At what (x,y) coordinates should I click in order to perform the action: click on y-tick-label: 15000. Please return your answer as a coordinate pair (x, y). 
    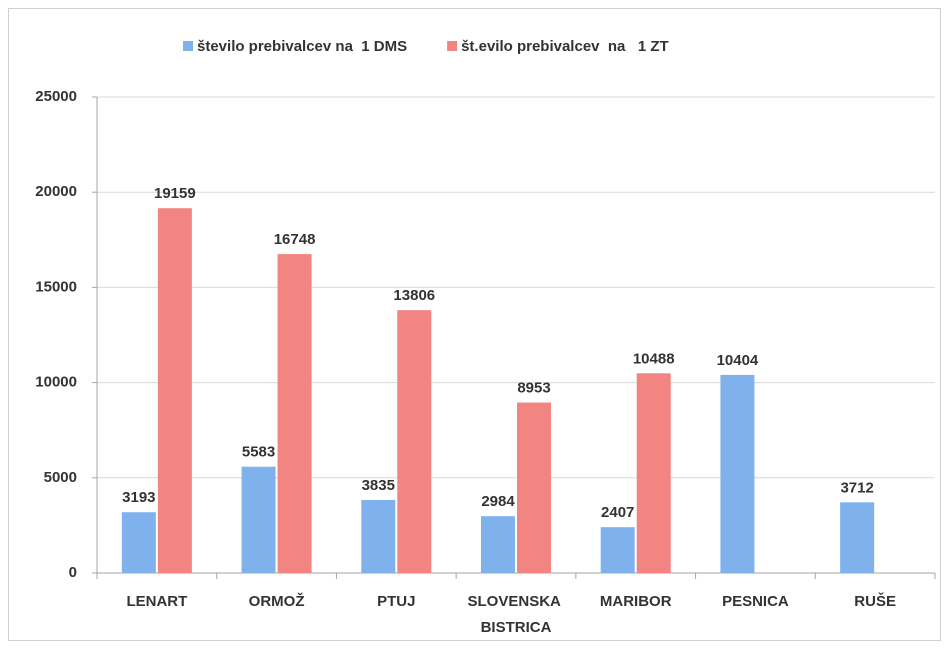
    Looking at the image, I should click on (56, 286).